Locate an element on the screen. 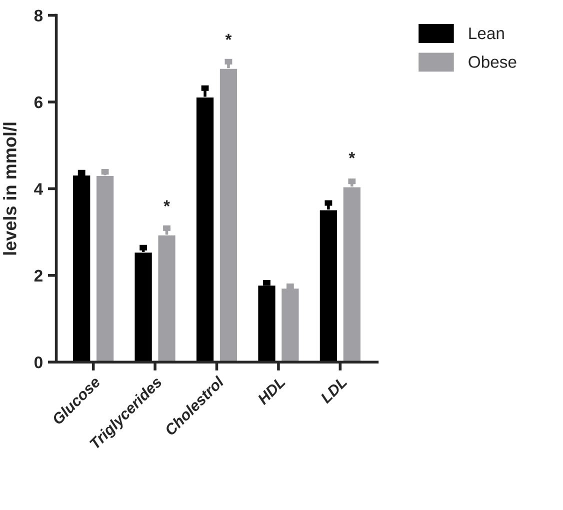  legend-label: Obese is located at coordinates (492, 62).